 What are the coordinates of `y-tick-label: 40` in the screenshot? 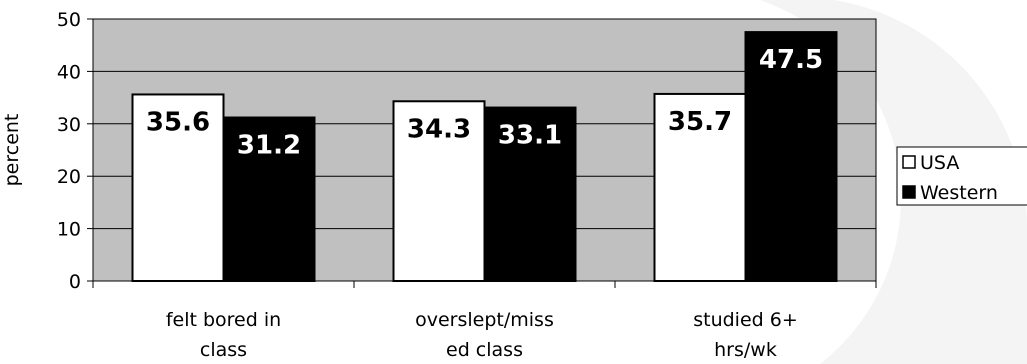 It's located at (69, 72).